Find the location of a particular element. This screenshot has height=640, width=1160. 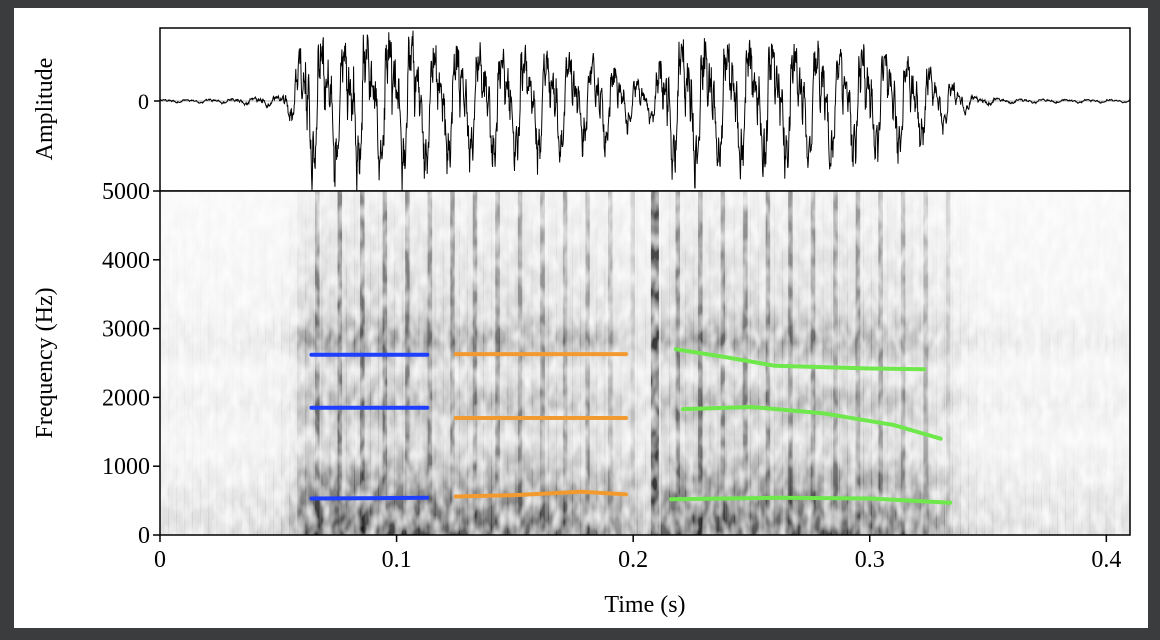

time-tick-label-2: 0.2 is located at coordinates (633, 560).